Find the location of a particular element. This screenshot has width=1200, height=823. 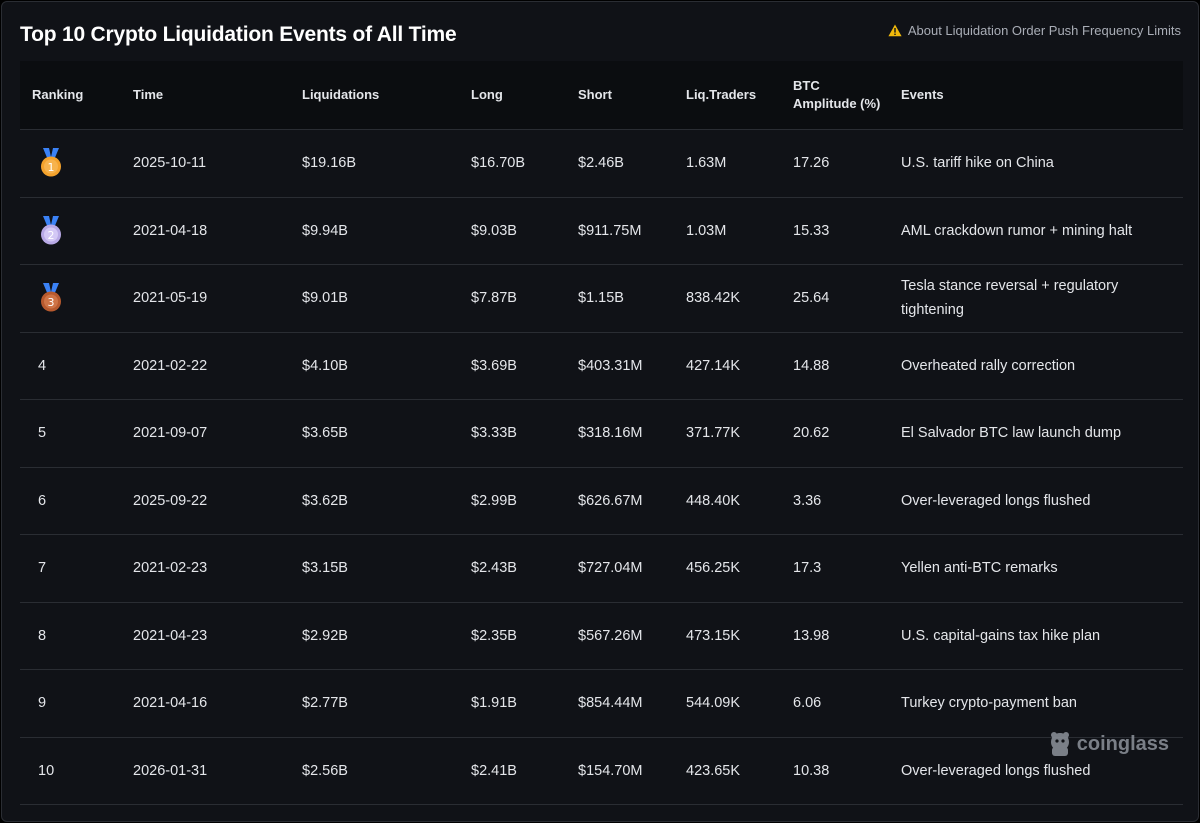

liq-traders-cell: 1.63M is located at coordinates (727, 163).